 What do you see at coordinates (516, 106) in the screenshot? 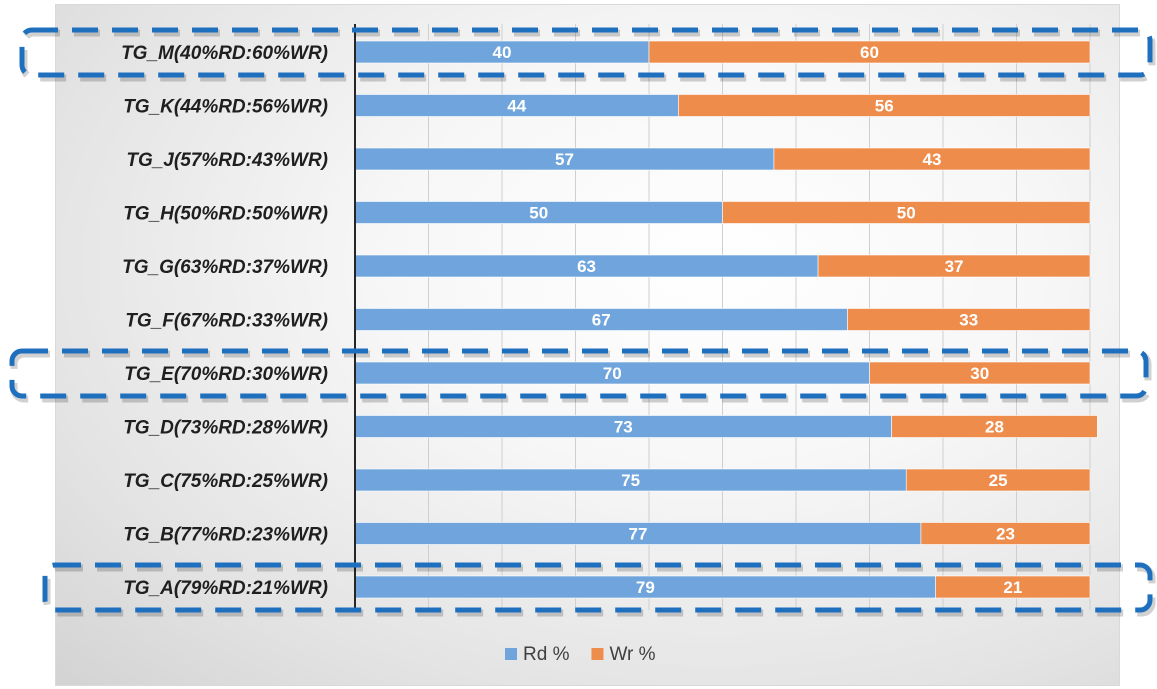
I see `rd-value-label: 44` at bounding box center [516, 106].